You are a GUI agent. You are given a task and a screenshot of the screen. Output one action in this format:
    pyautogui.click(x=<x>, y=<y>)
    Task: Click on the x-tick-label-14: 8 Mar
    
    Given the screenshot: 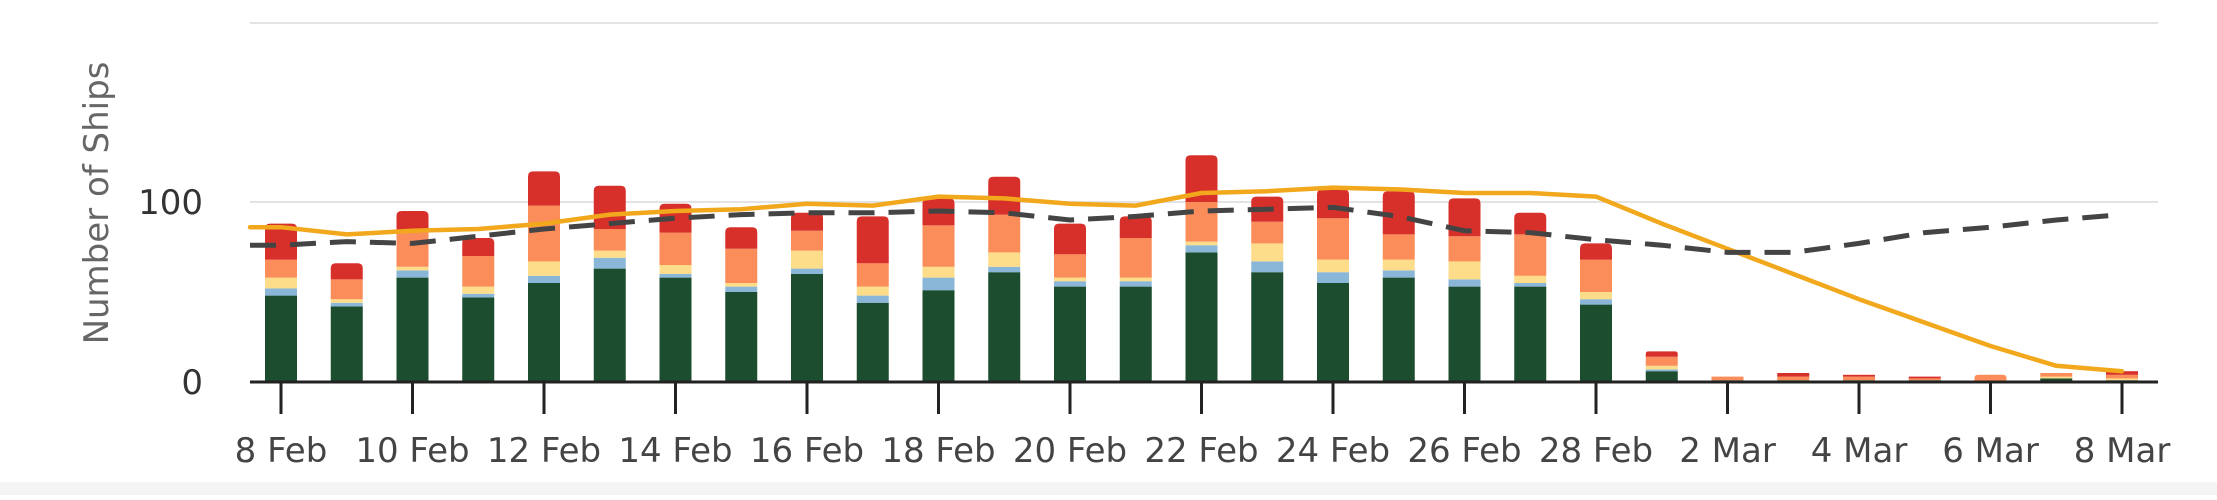 What is the action you would take?
    pyautogui.click(x=2122, y=451)
    